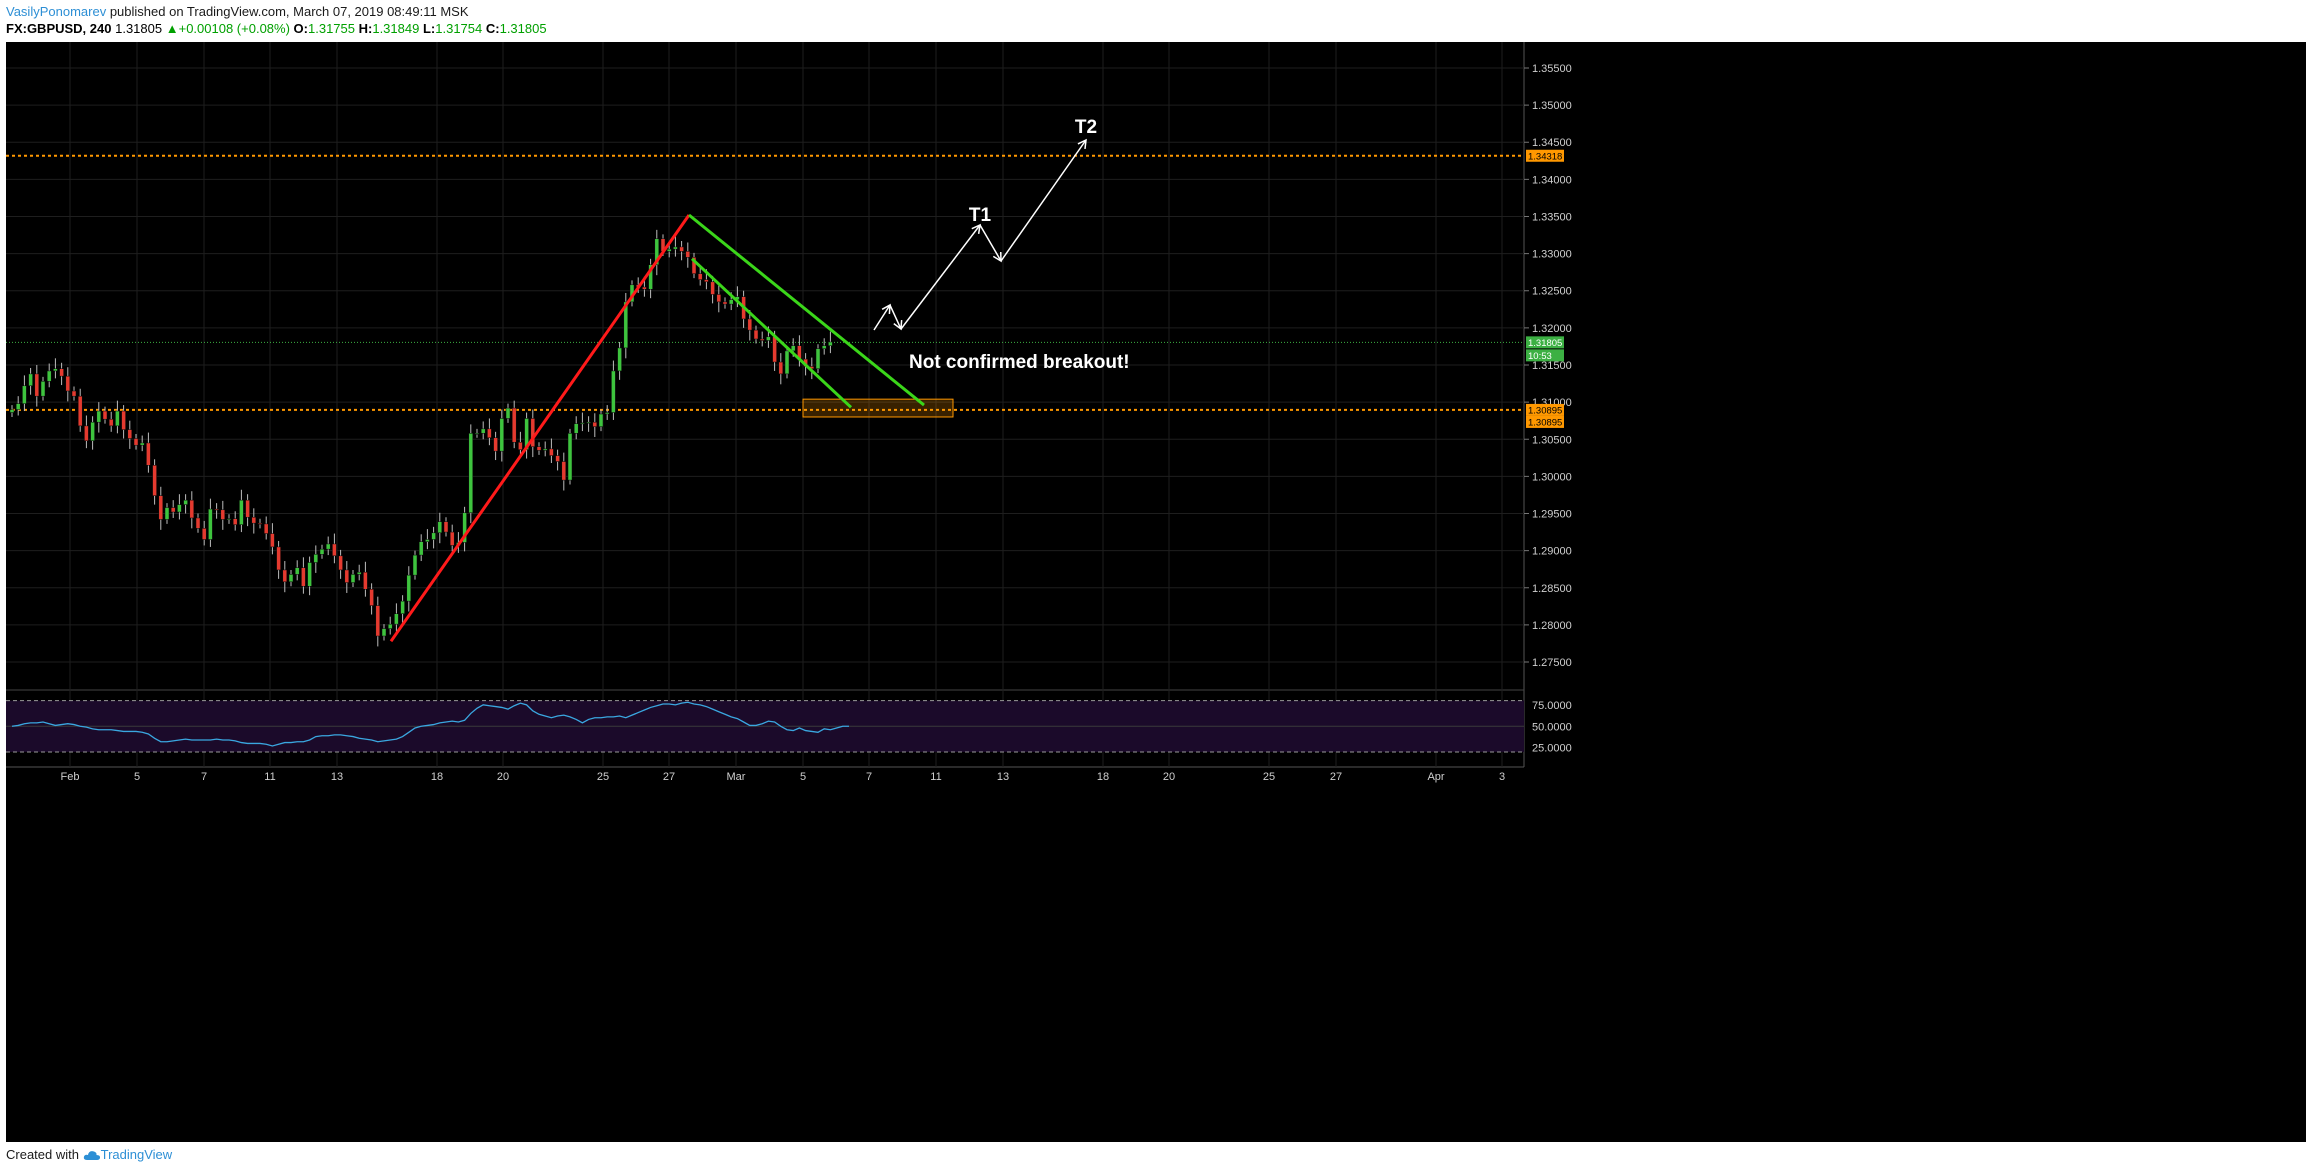 Image resolution: width=2308 pixels, height=1172 pixels. I want to click on rsi-line, so click(430, 724).